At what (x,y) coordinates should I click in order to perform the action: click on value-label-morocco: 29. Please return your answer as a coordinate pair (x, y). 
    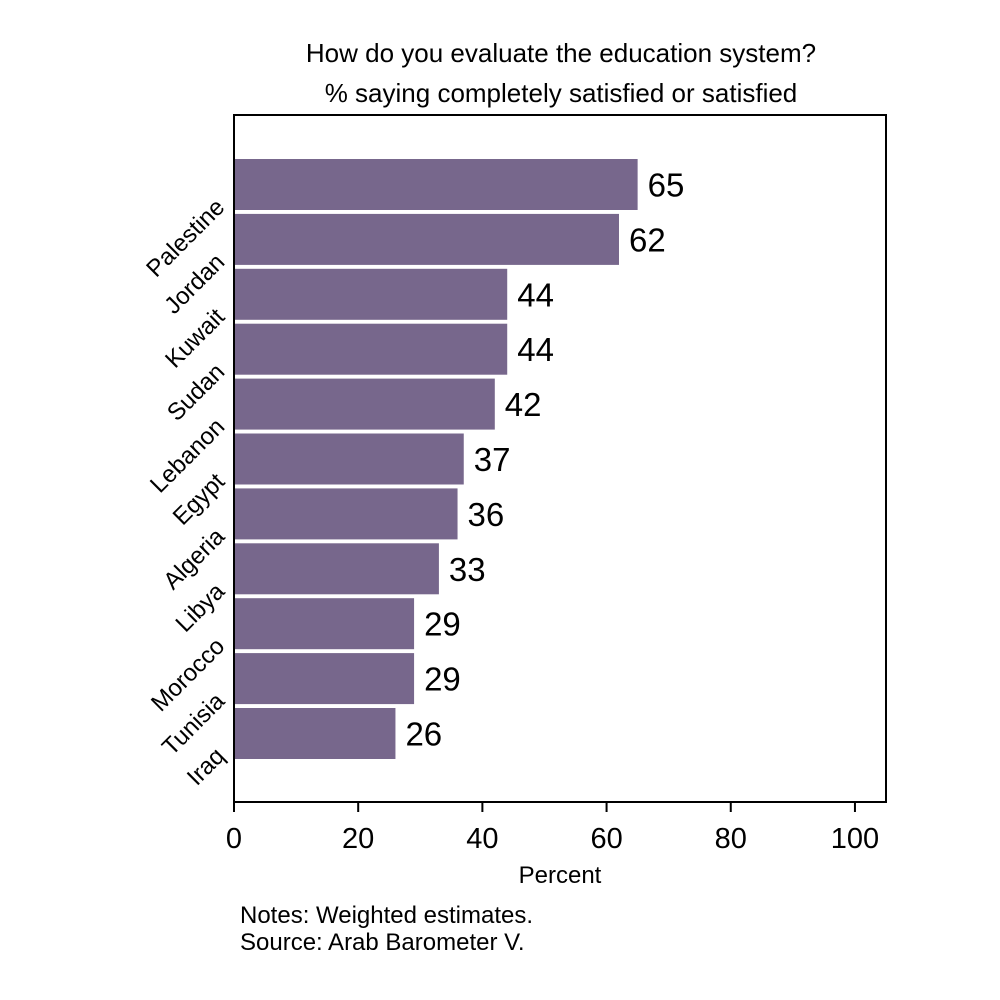
    Looking at the image, I should click on (442, 624).